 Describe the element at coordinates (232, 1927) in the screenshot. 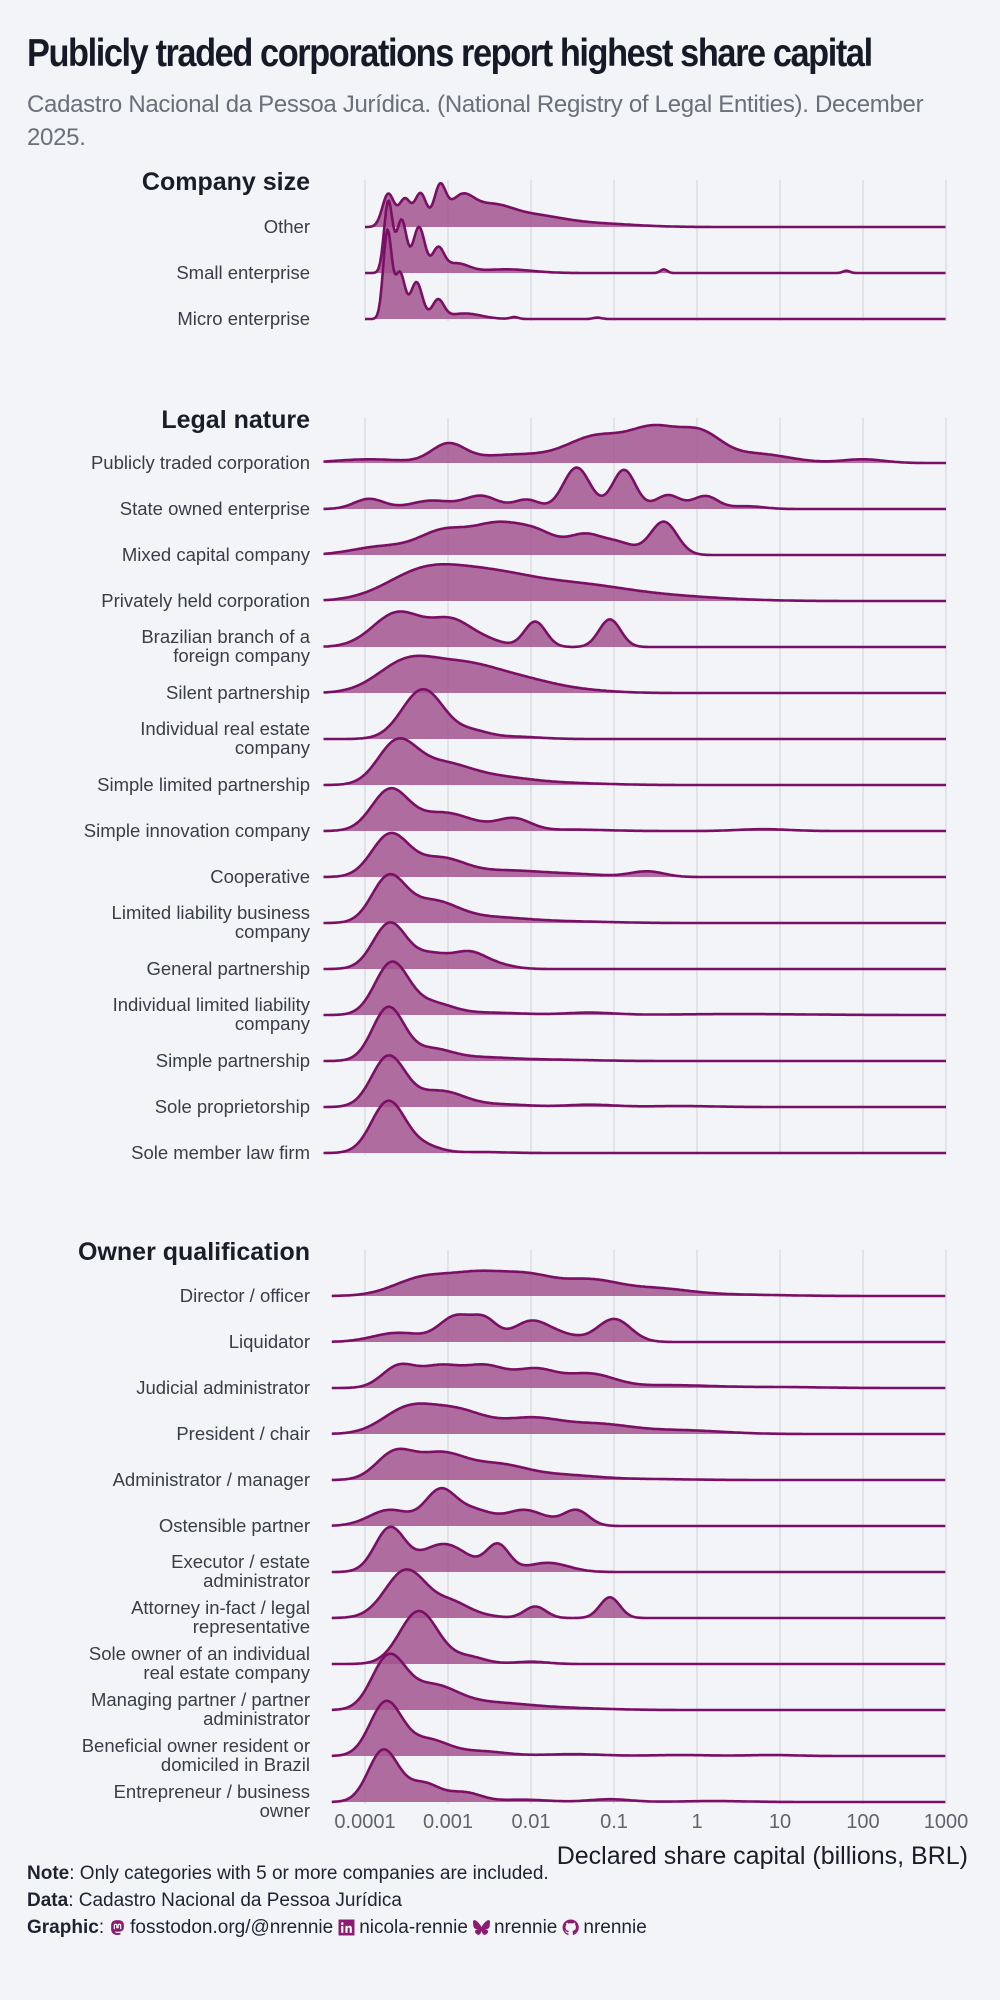

I see `mastodon-link: fosstodon.org/@nrennie` at that location.